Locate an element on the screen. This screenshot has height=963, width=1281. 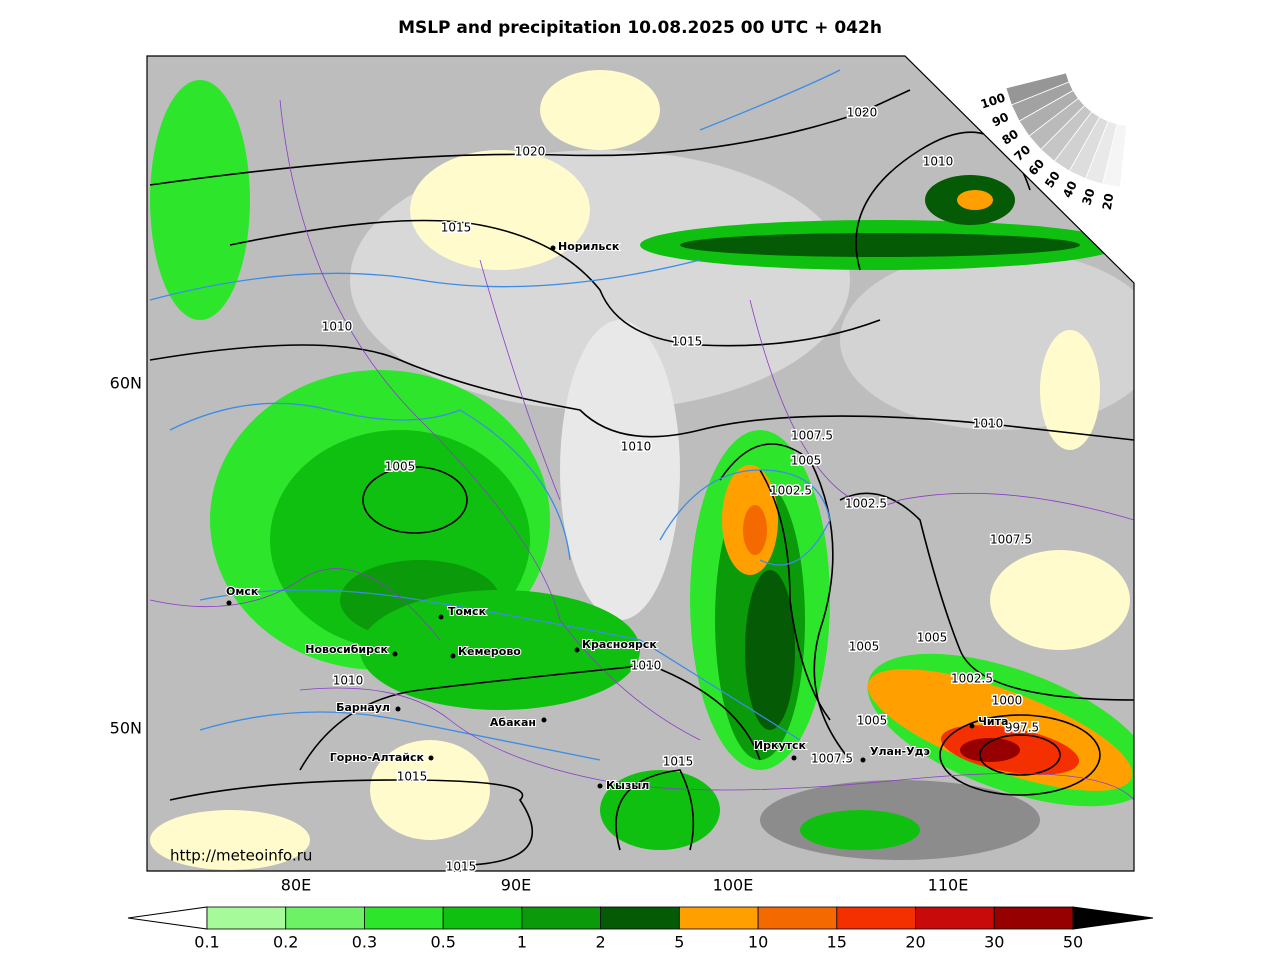
city-name: Иркутск is located at coordinates (780, 745).